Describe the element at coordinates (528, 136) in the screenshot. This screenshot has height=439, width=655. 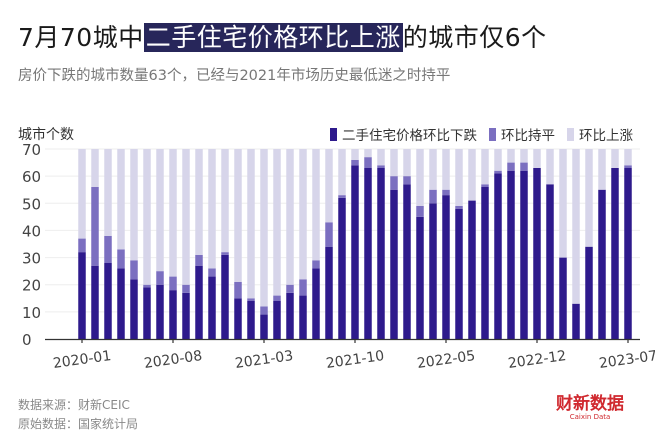
I see `legend-label: 环比持平` at that location.